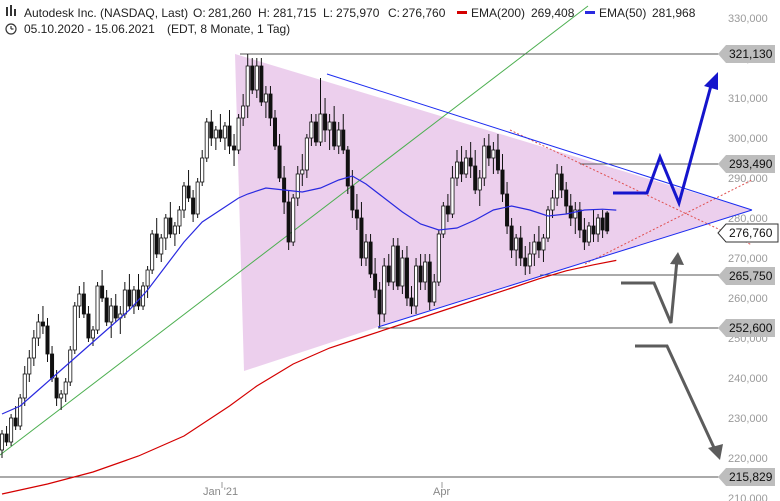  What do you see at coordinates (199, 13) in the screenshot?
I see `open-label: O:` at bounding box center [199, 13].